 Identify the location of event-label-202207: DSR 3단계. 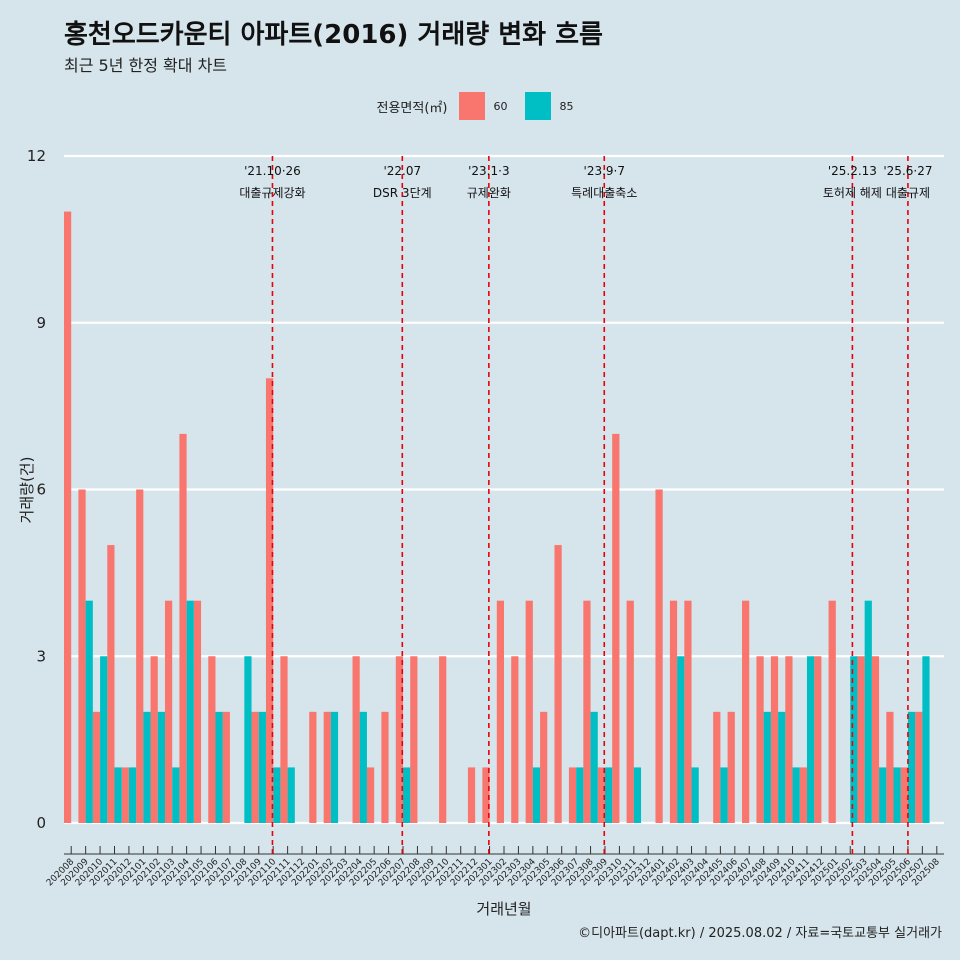
(402, 193).